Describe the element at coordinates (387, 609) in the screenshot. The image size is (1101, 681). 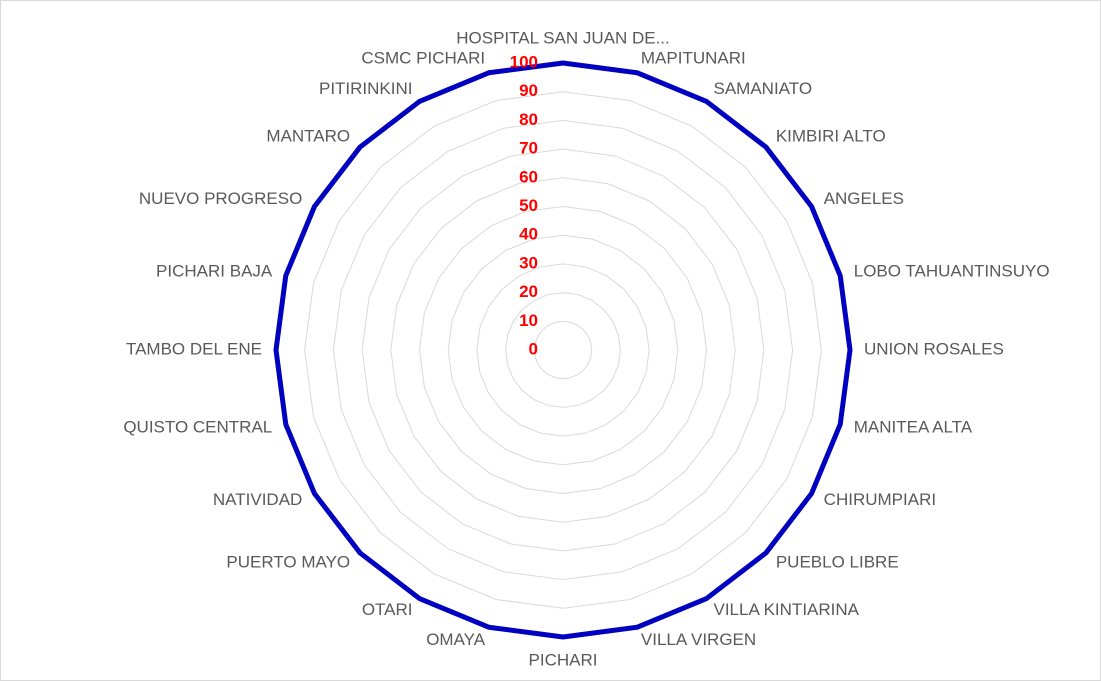
I see `category-label: OTARI` at that location.